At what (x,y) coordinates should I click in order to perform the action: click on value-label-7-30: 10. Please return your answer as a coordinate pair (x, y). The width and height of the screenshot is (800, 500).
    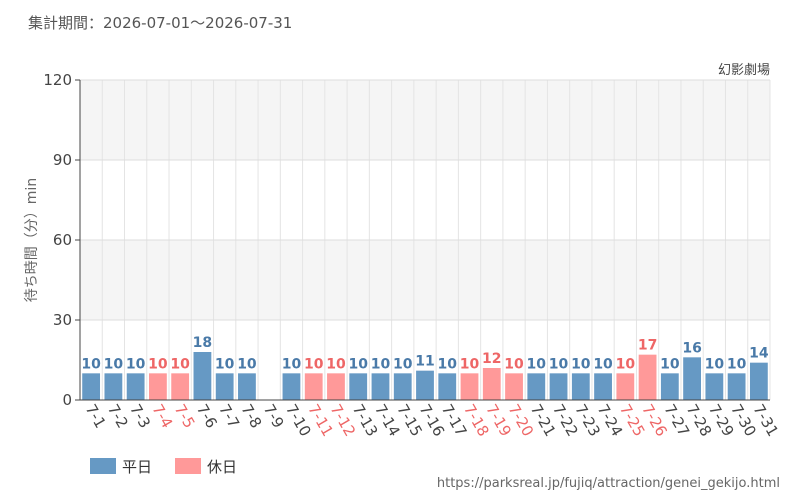
    Looking at the image, I should click on (737, 364).